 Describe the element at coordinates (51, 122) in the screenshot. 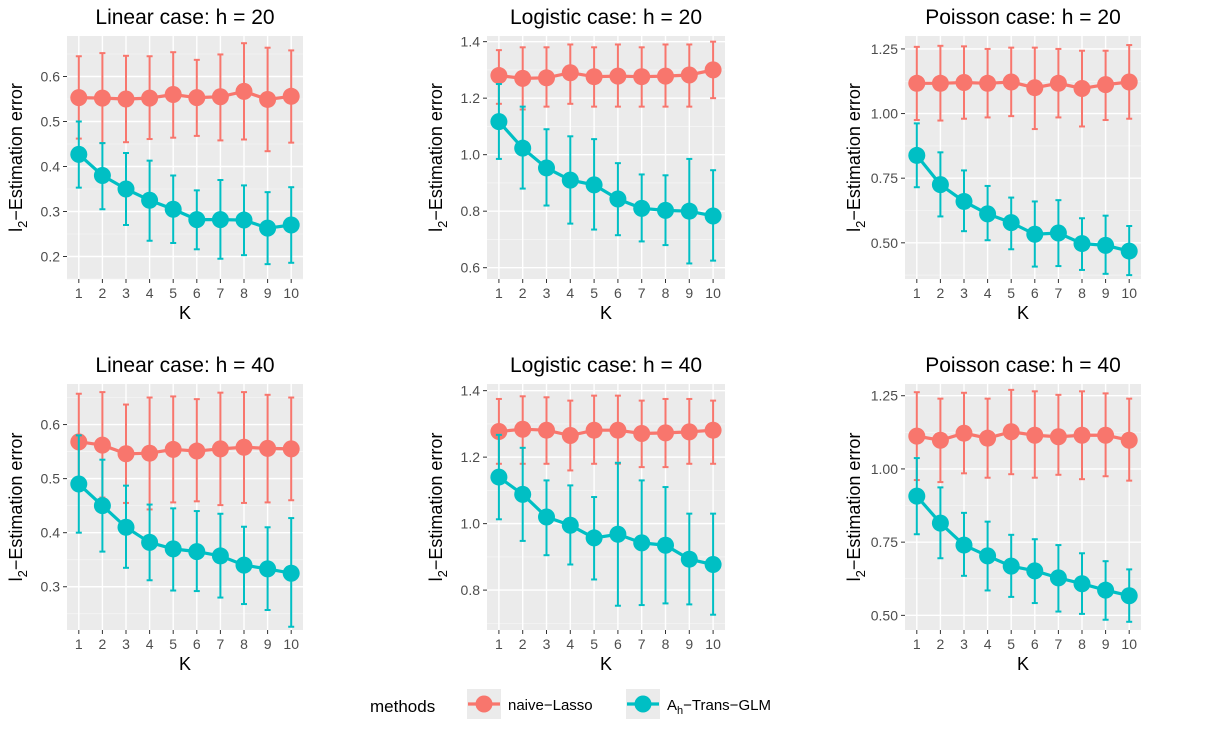

I see `y-tick-label: 0.5` at that location.